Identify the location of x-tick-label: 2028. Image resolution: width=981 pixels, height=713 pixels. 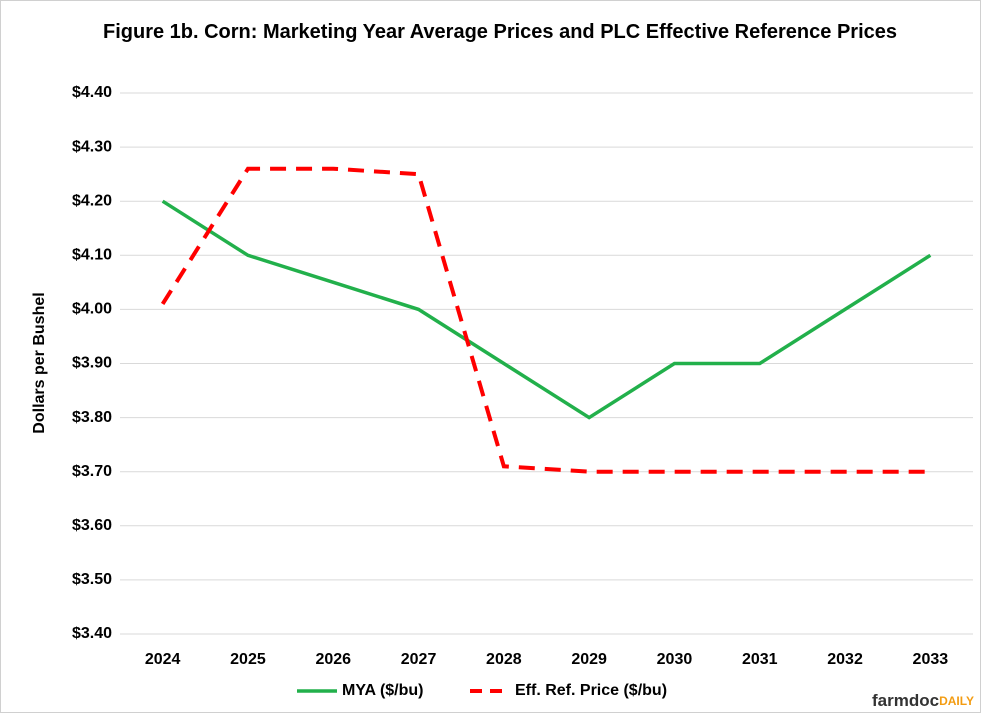
(504, 659).